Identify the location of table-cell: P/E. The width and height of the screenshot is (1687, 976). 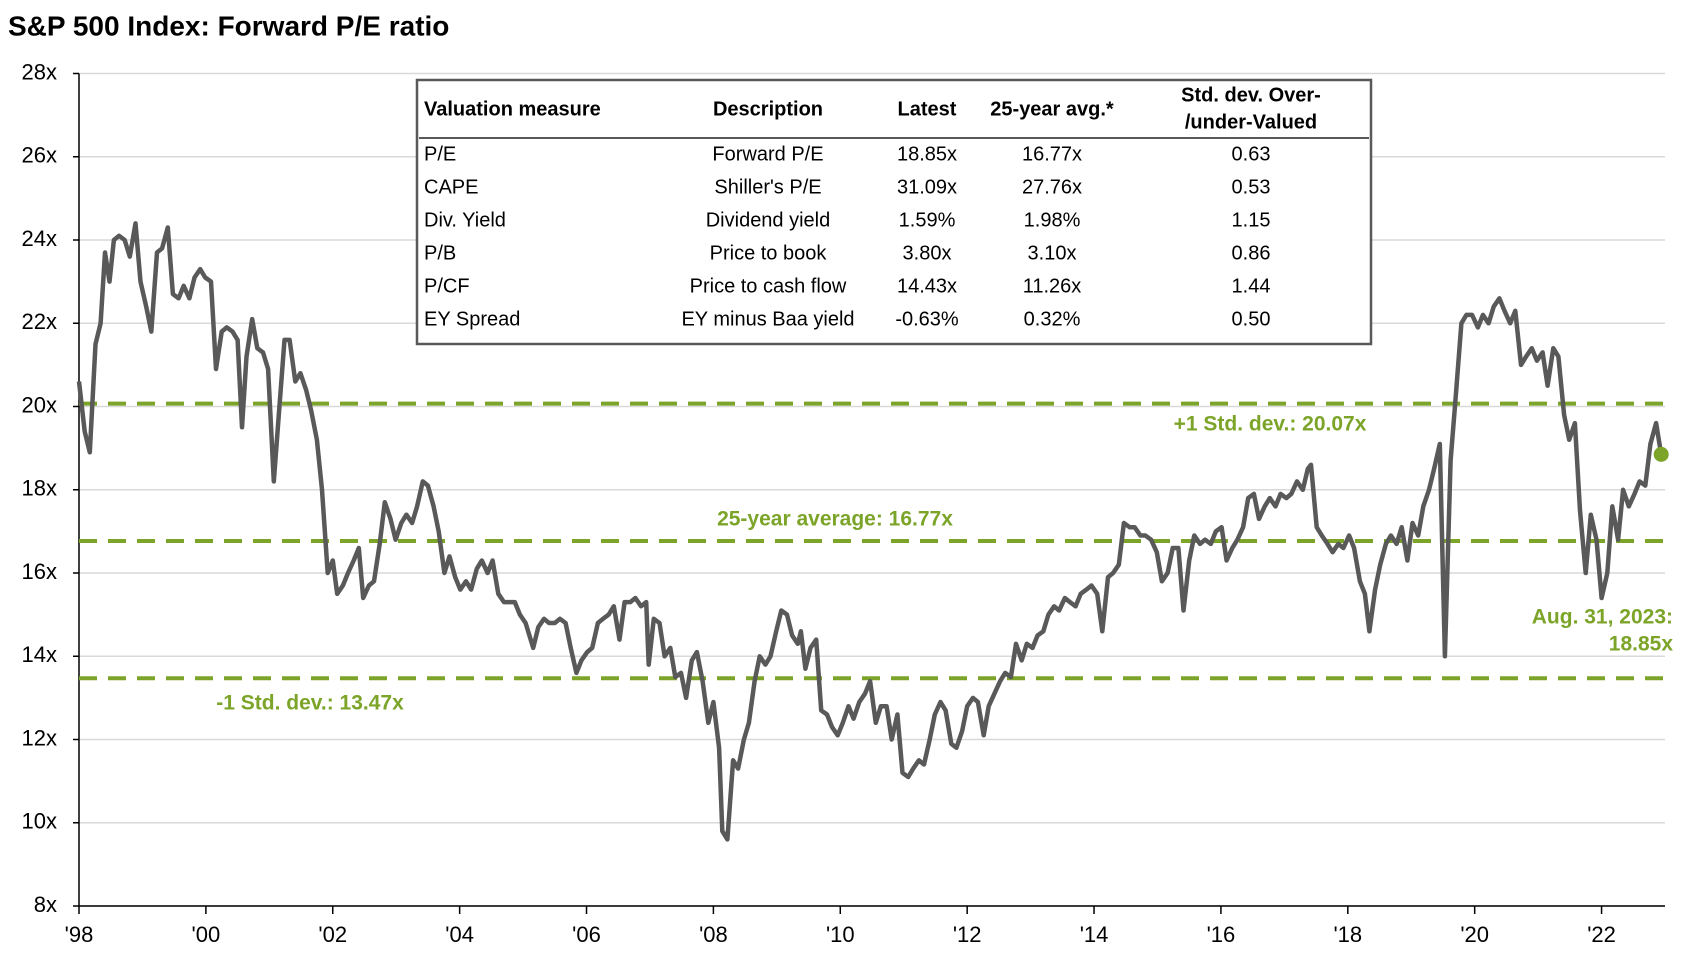
(440, 154).